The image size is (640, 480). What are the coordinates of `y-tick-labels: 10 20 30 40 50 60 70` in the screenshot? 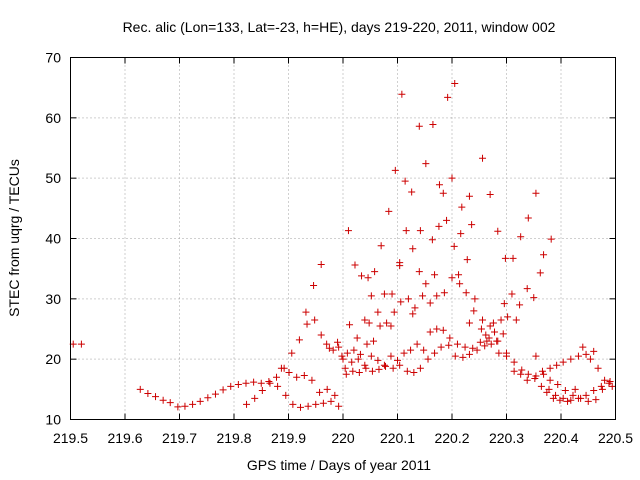 It's located at (53, 239).